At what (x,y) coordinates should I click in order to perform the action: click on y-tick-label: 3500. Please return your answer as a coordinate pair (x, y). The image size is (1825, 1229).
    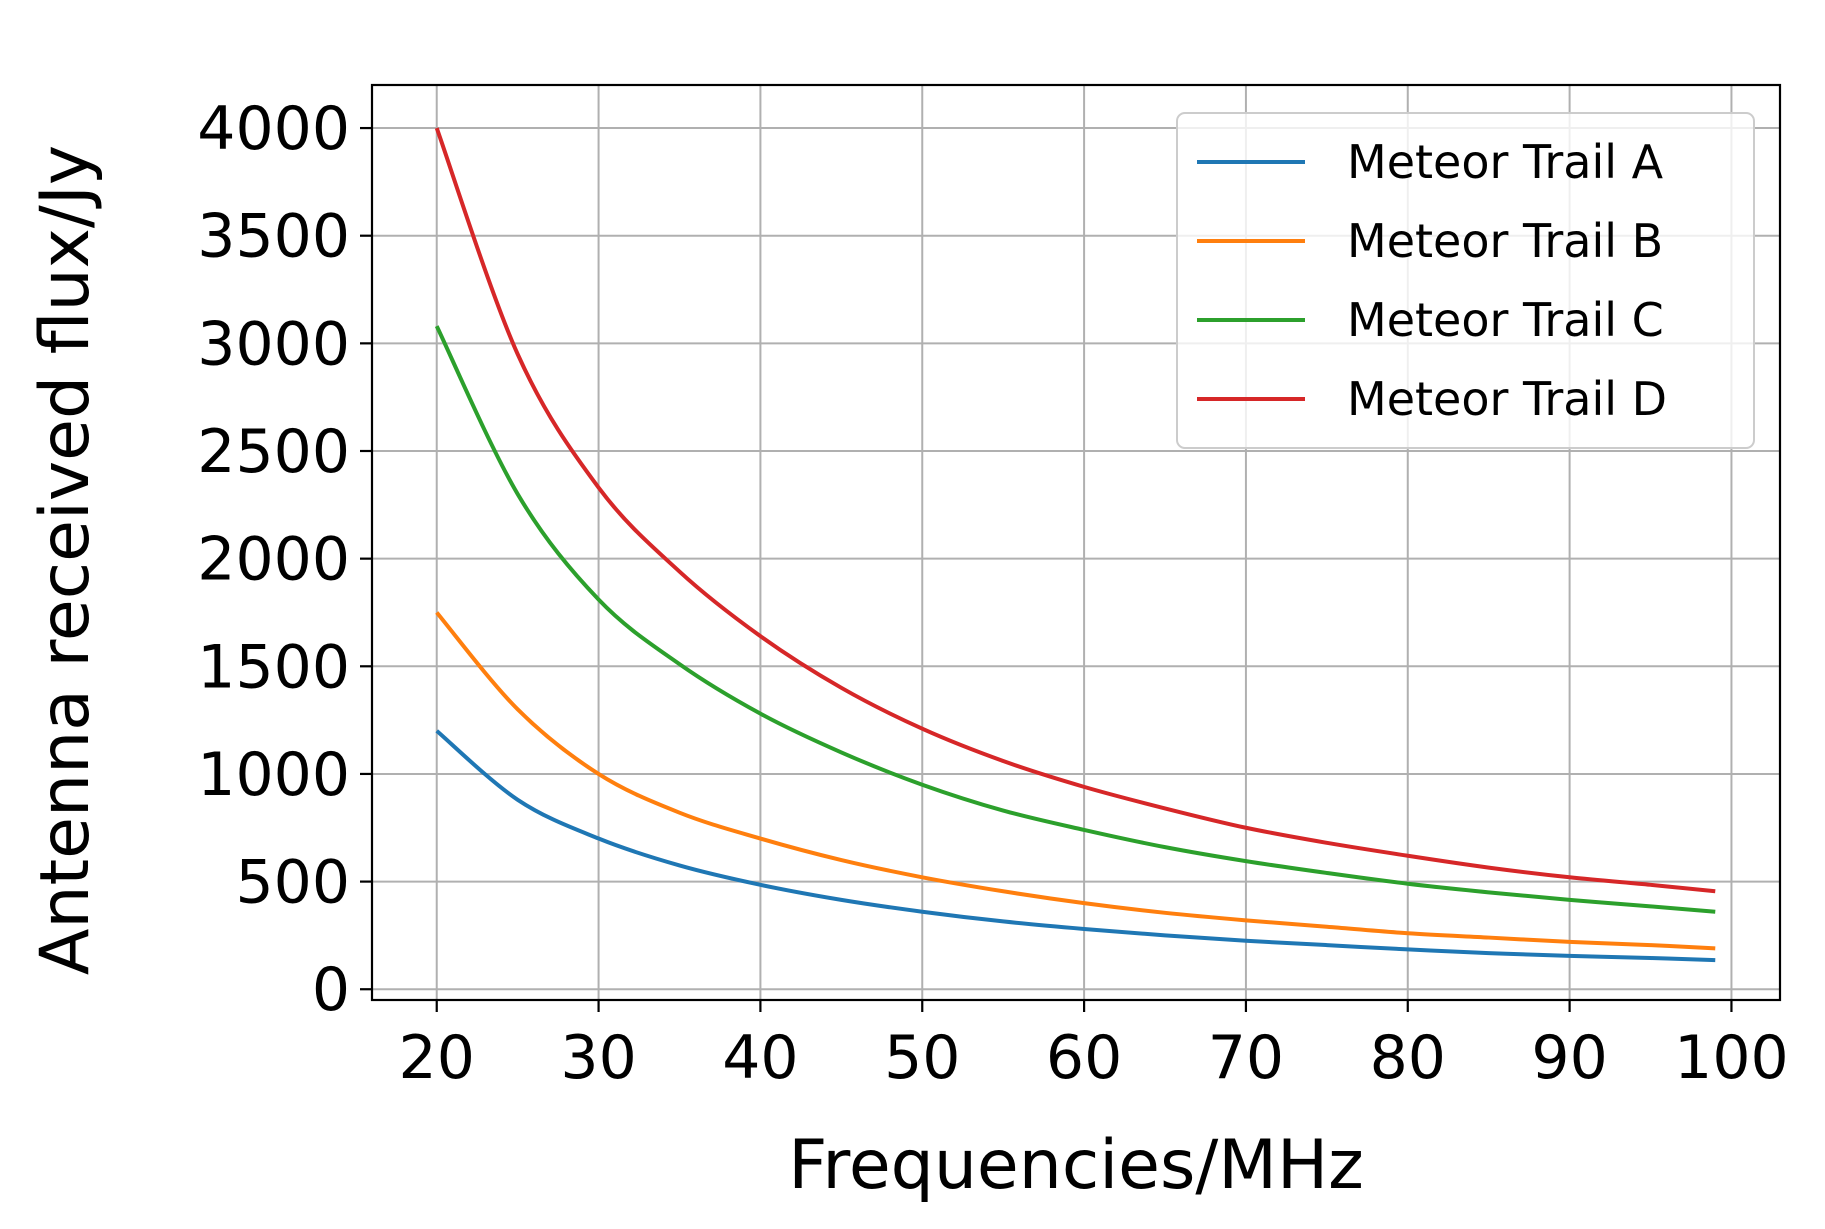
    Looking at the image, I should click on (273, 237).